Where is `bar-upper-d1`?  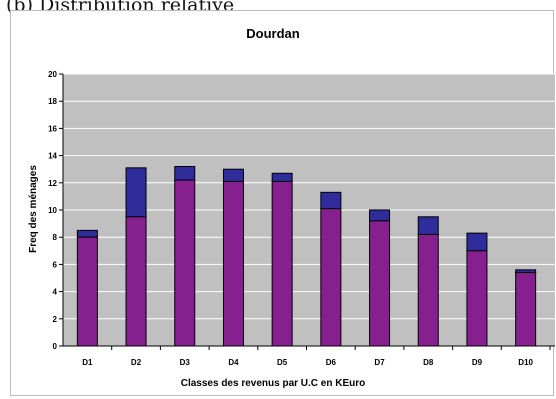 bar-upper-d1 is located at coordinates (87, 233).